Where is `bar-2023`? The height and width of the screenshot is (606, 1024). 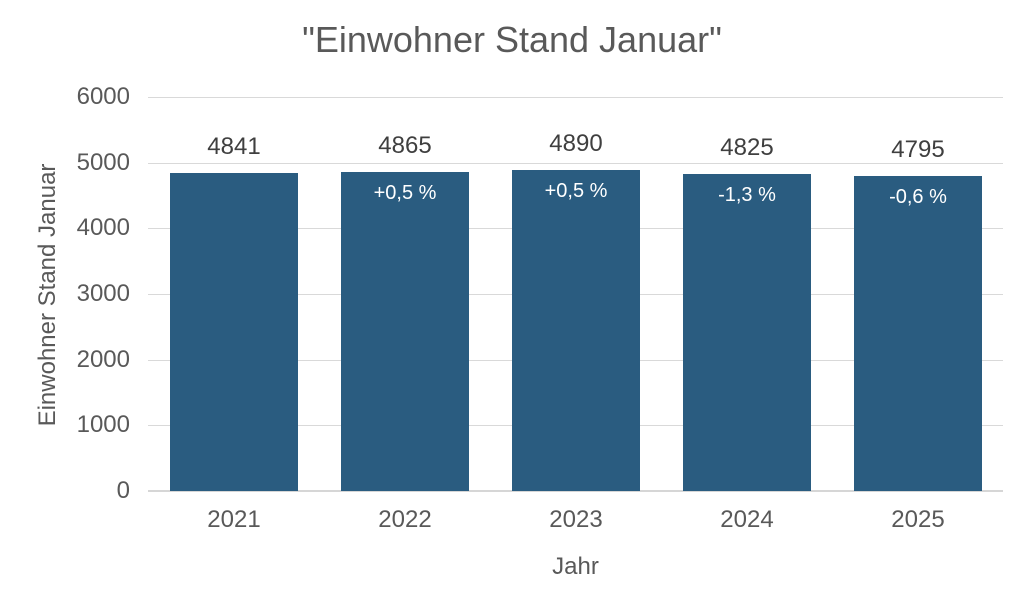
bar-2023 is located at coordinates (576, 330).